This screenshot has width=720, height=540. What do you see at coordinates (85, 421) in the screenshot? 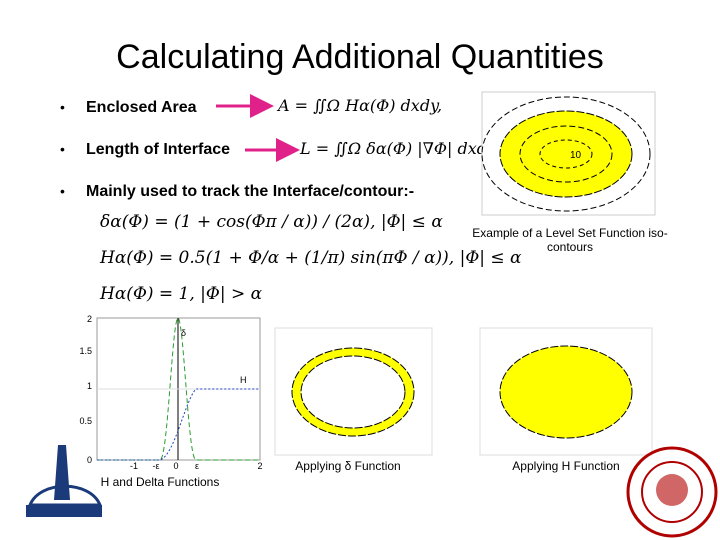
I see `y-label: 0.5` at bounding box center [85, 421].